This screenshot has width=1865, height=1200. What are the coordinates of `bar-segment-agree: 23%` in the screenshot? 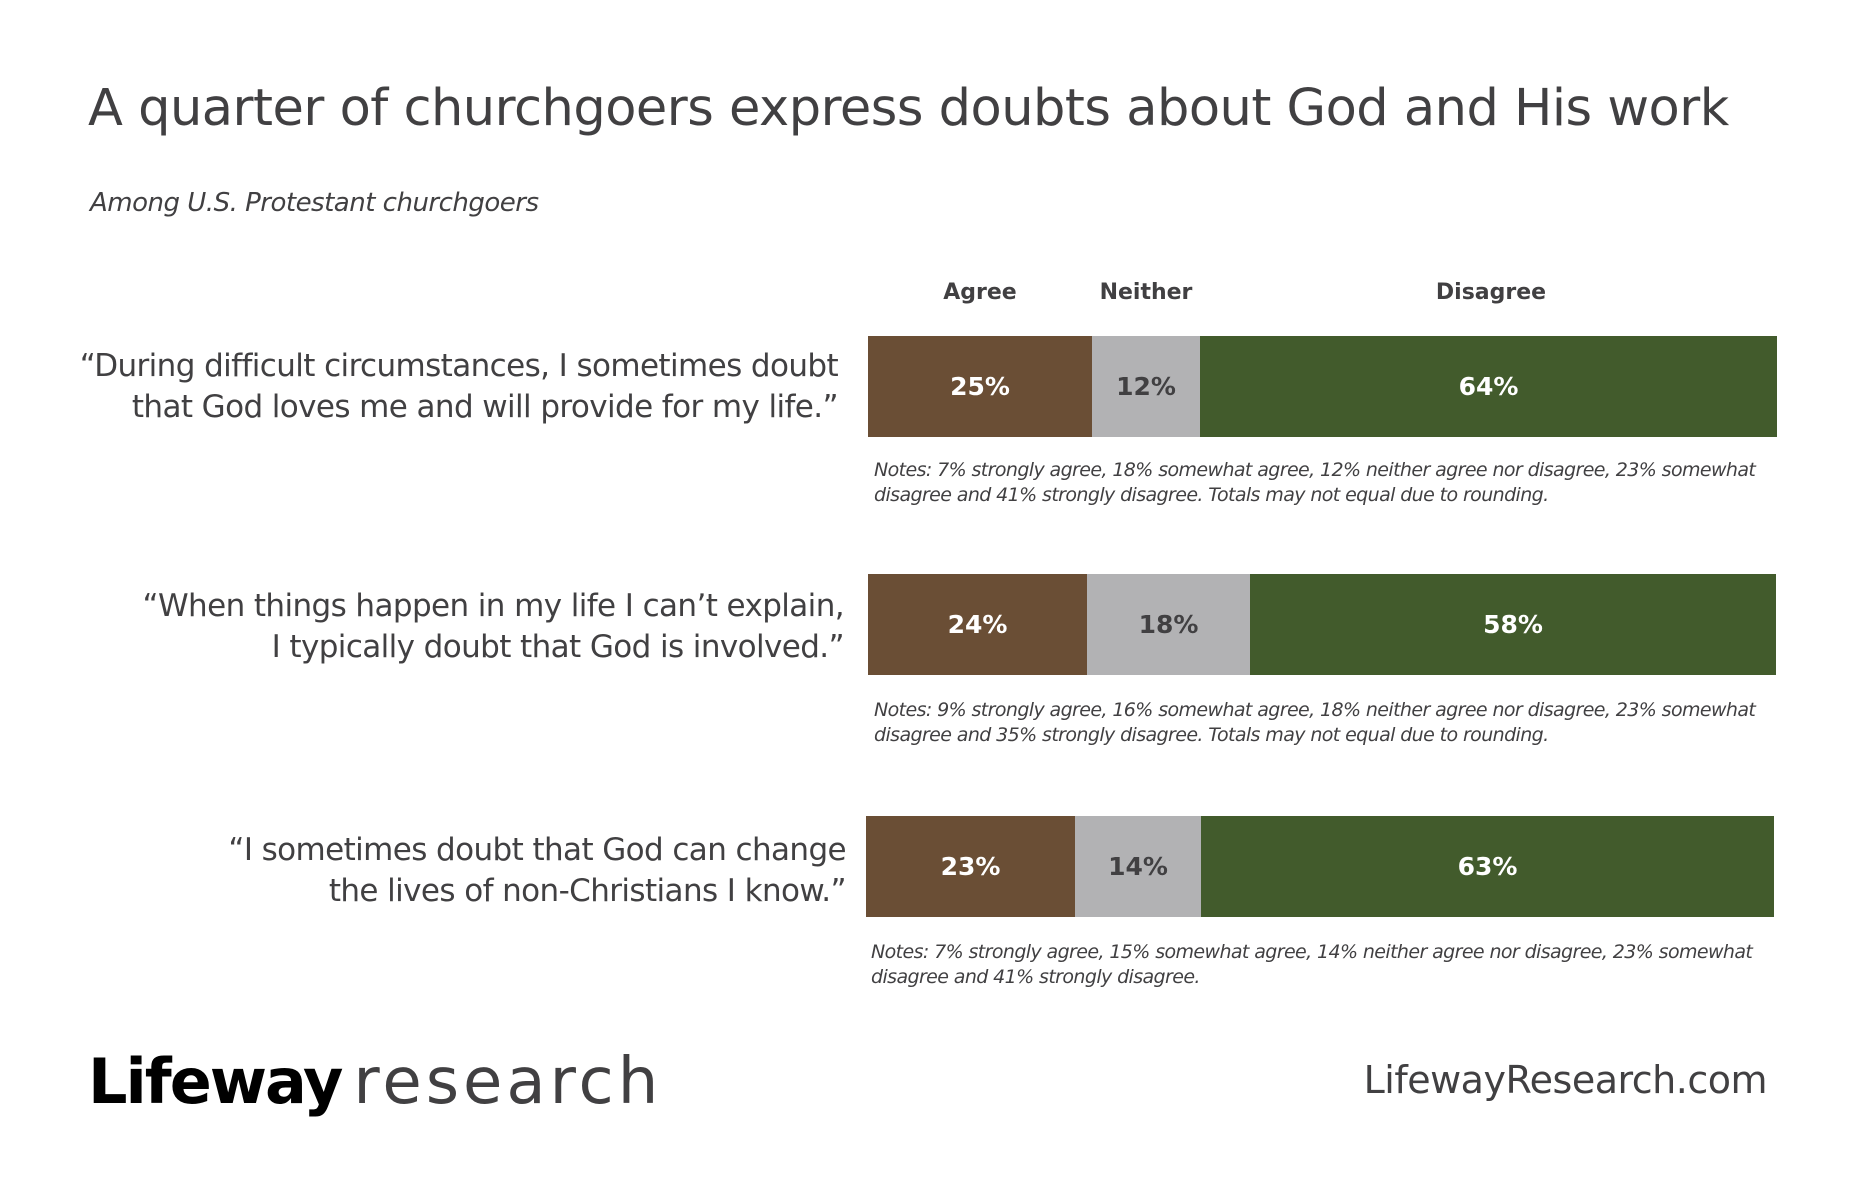 It's located at (970, 866).